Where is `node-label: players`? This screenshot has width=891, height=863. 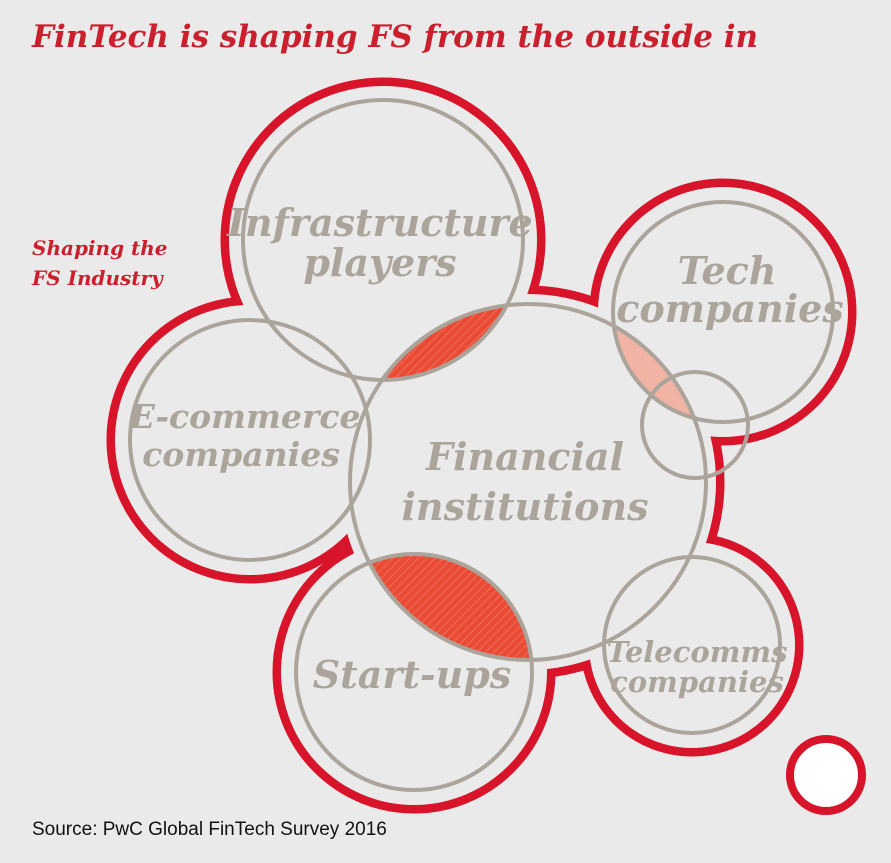 node-label: players is located at coordinates (379, 262).